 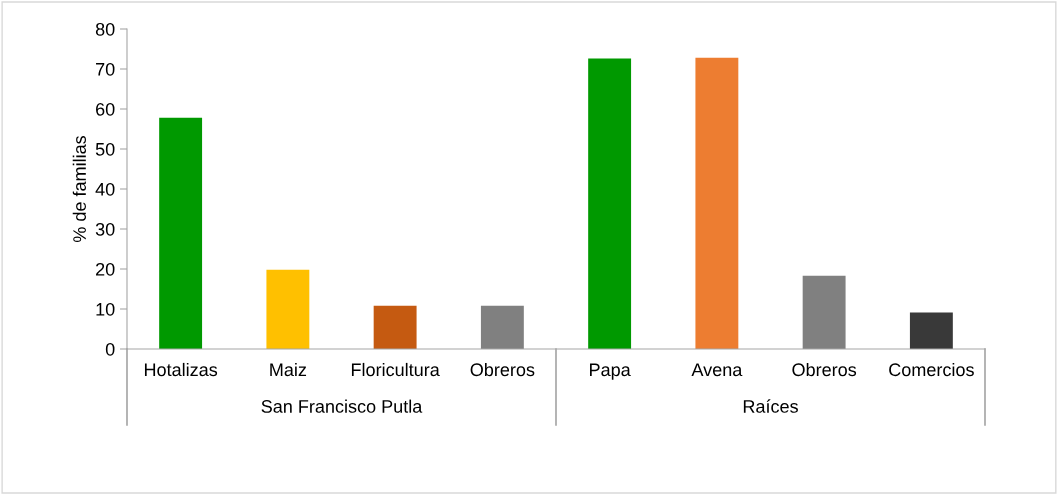 I want to click on text: Raíces, so click(x=770, y=406).